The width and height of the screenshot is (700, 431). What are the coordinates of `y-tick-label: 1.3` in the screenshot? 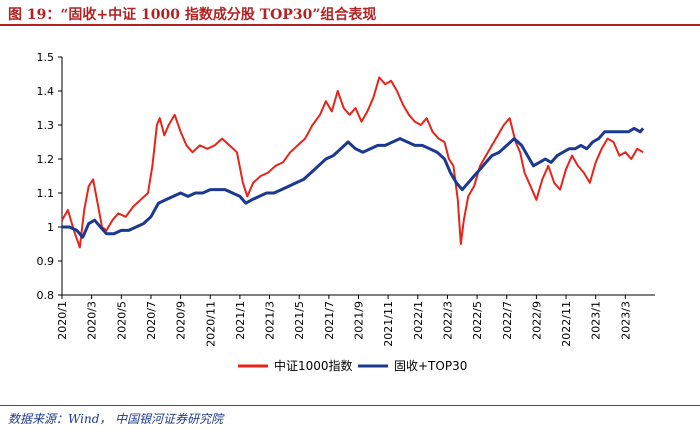 It's located at (46, 125).